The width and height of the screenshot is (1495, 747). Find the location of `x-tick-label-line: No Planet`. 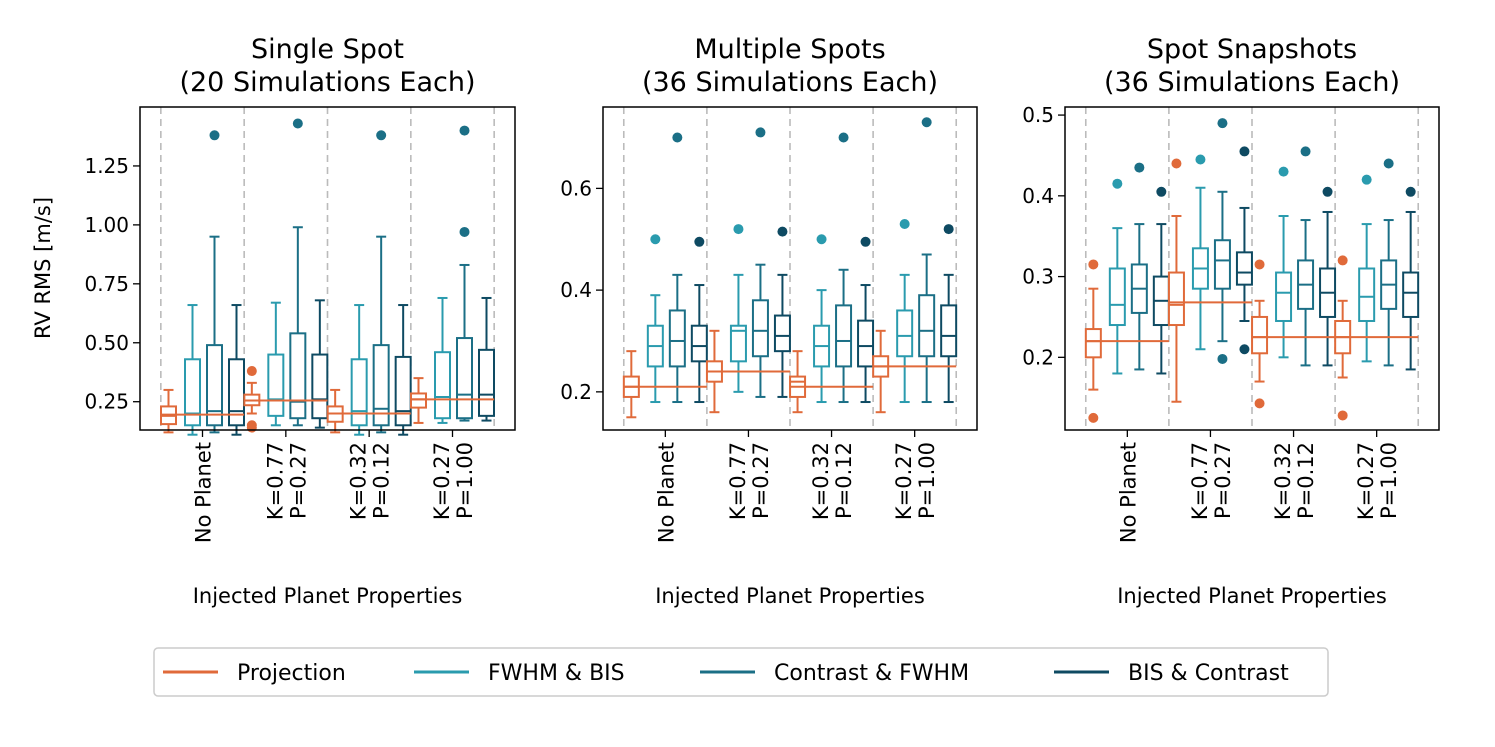

x-tick-label-line: No Planet is located at coordinates (1128, 492).